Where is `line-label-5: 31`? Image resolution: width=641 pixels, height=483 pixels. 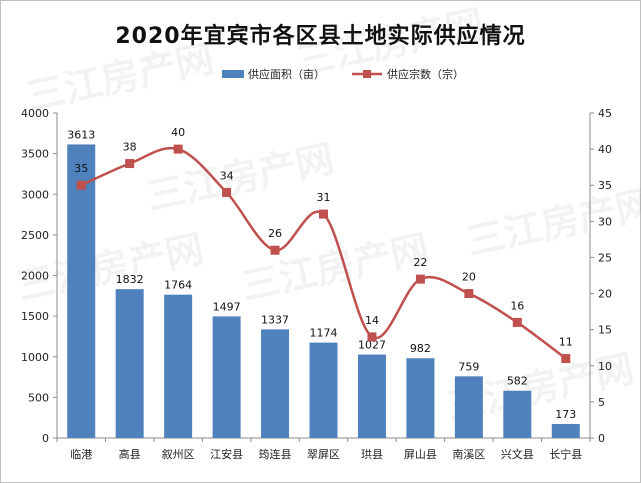 line-label-5: 31 is located at coordinates (324, 197).